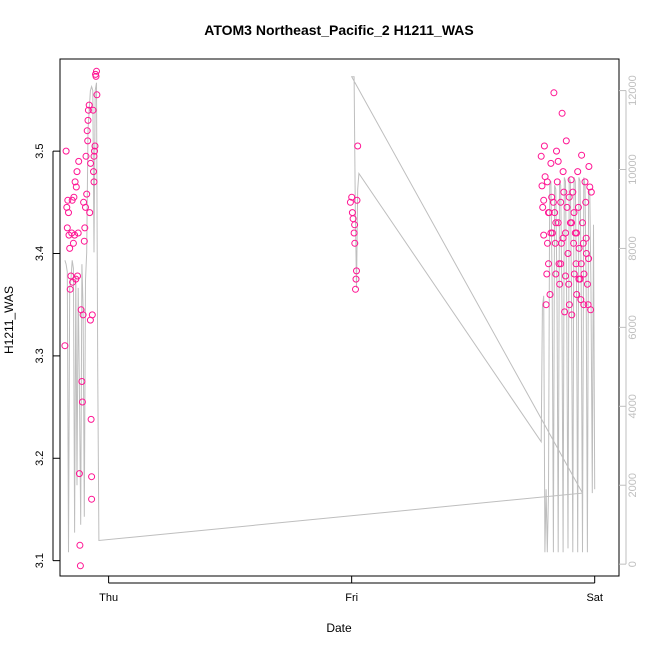 Image resolution: width=650 pixels, height=650 pixels. I want to click on y-tick-label: 3.5, so click(40, 150).